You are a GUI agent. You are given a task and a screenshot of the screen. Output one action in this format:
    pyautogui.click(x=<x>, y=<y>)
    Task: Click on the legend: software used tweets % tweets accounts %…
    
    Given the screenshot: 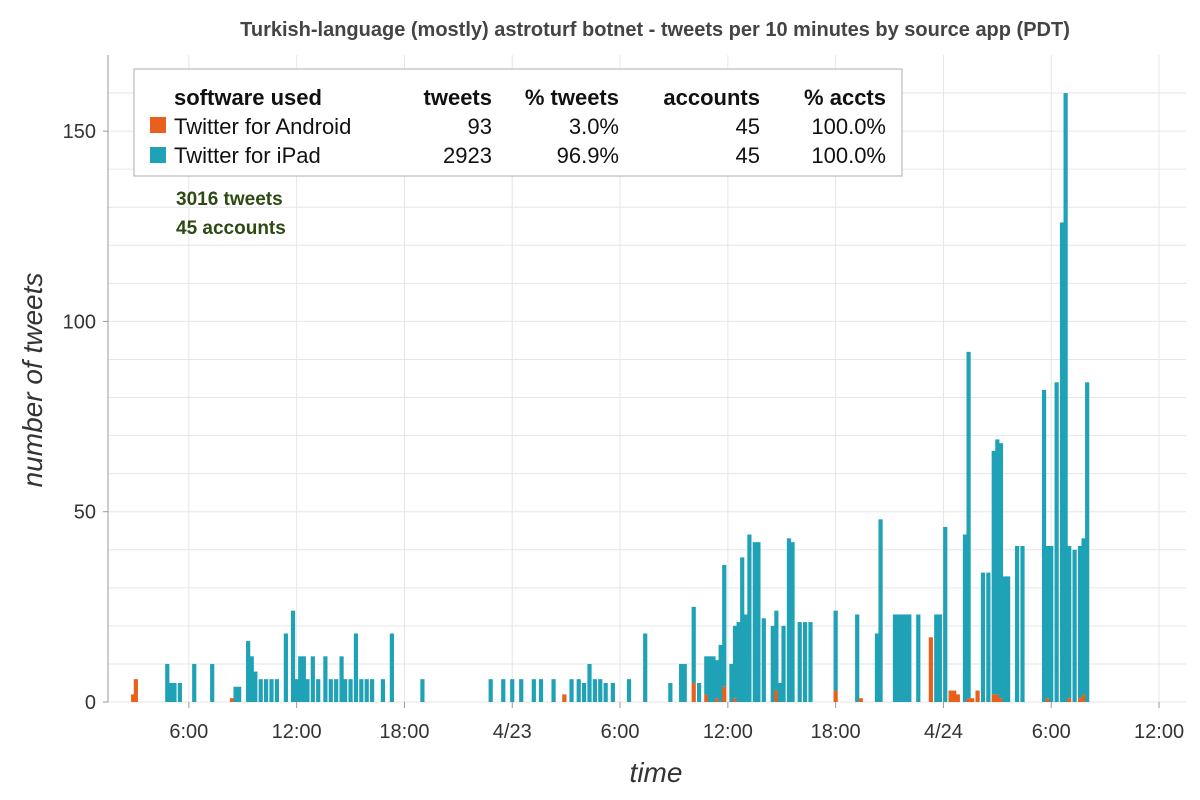 What is the action you would take?
    pyautogui.click(x=518, y=122)
    